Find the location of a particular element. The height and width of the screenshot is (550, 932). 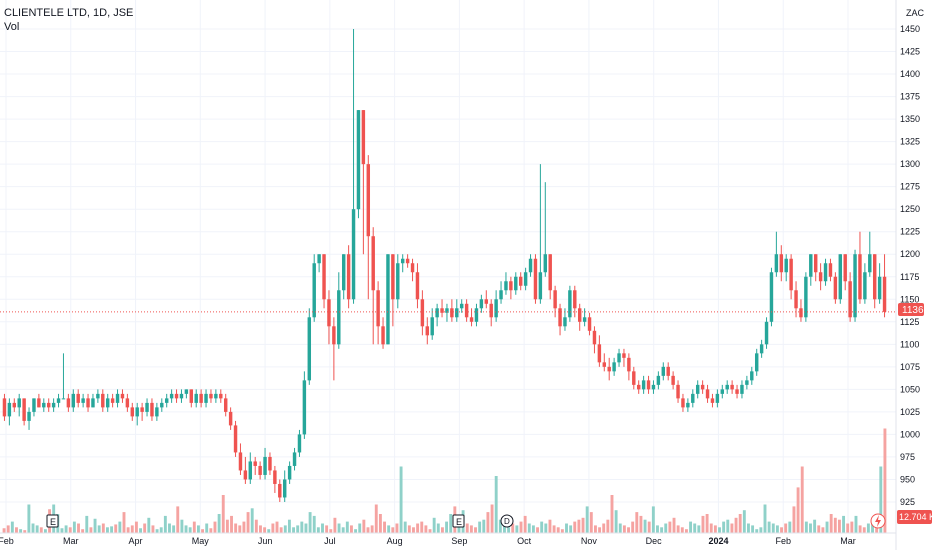

earnings-marker-2: E is located at coordinates (458, 521).